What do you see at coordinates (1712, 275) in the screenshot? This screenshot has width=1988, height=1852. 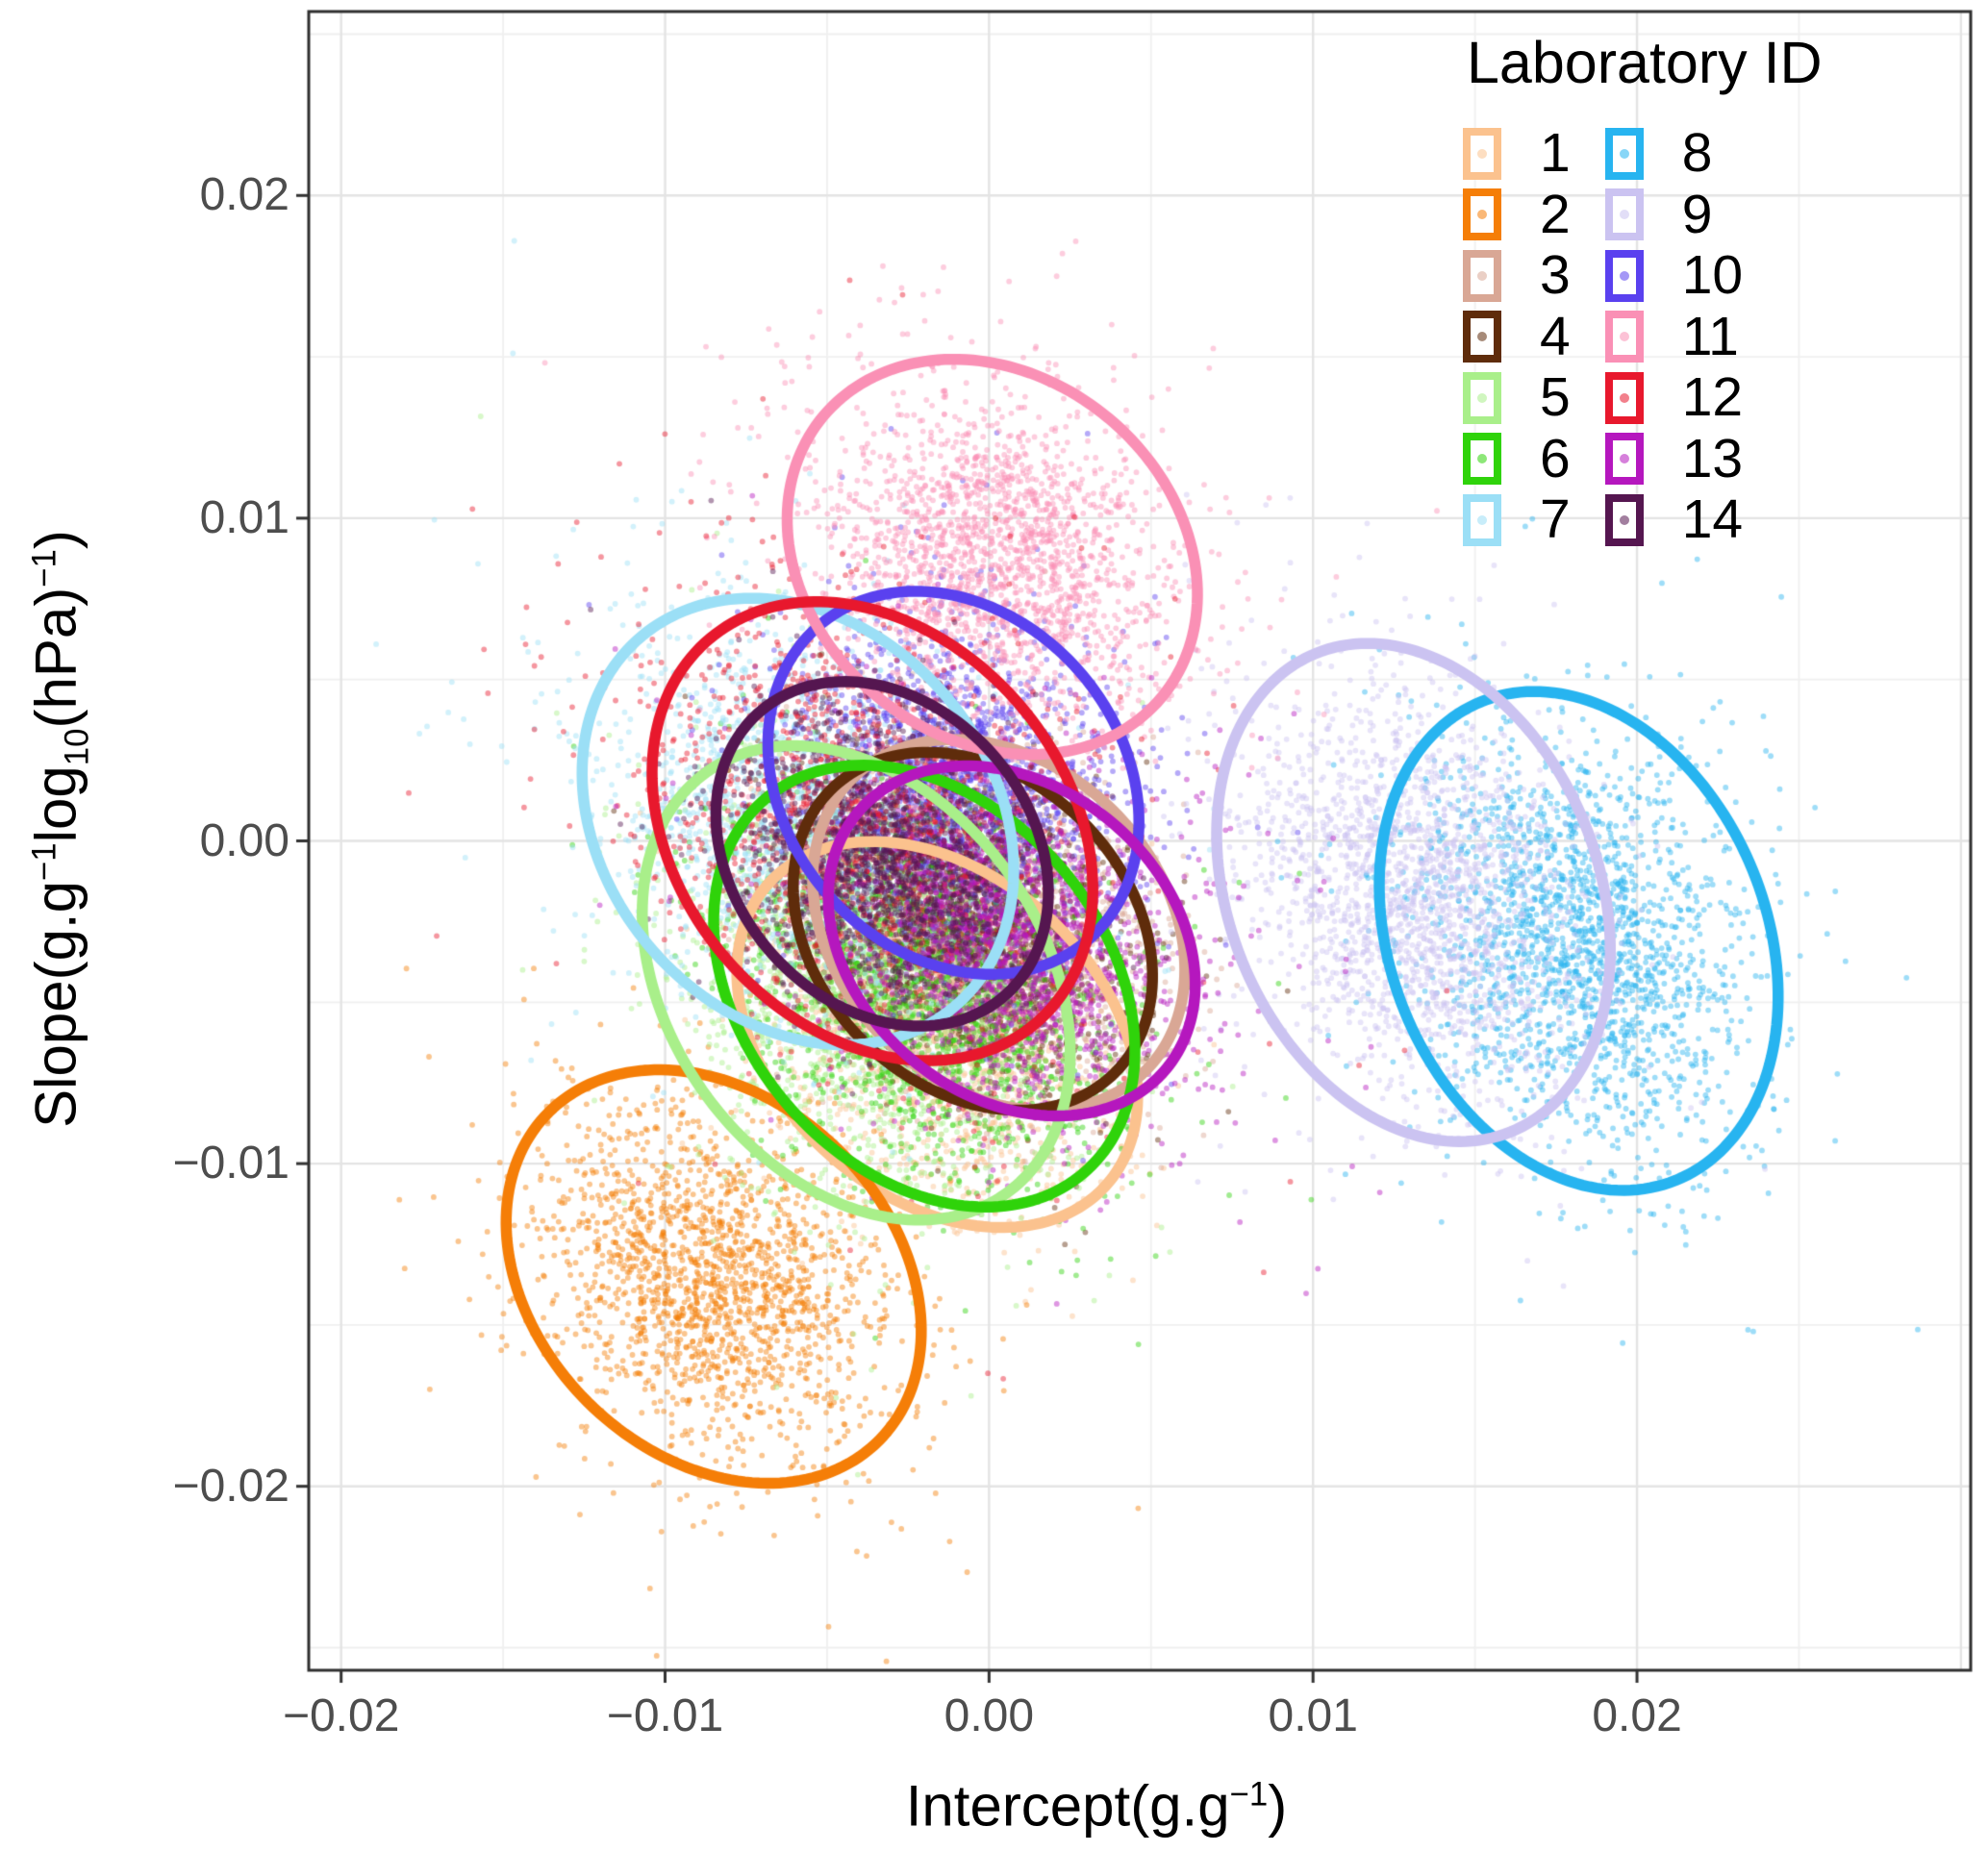 I see `legend-item-label-10: 10` at bounding box center [1712, 275].